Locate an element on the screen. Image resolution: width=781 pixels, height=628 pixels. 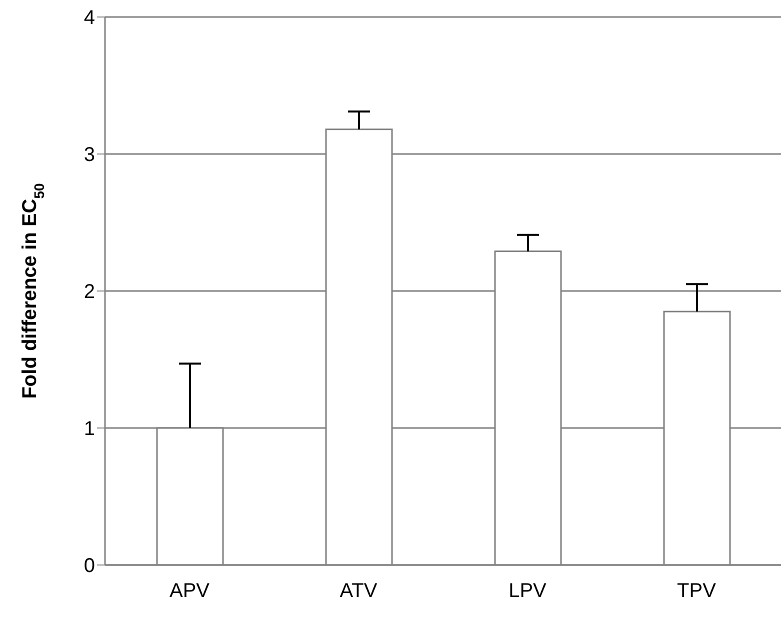
y-tick-label: 4 is located at coordinates (89, 18).